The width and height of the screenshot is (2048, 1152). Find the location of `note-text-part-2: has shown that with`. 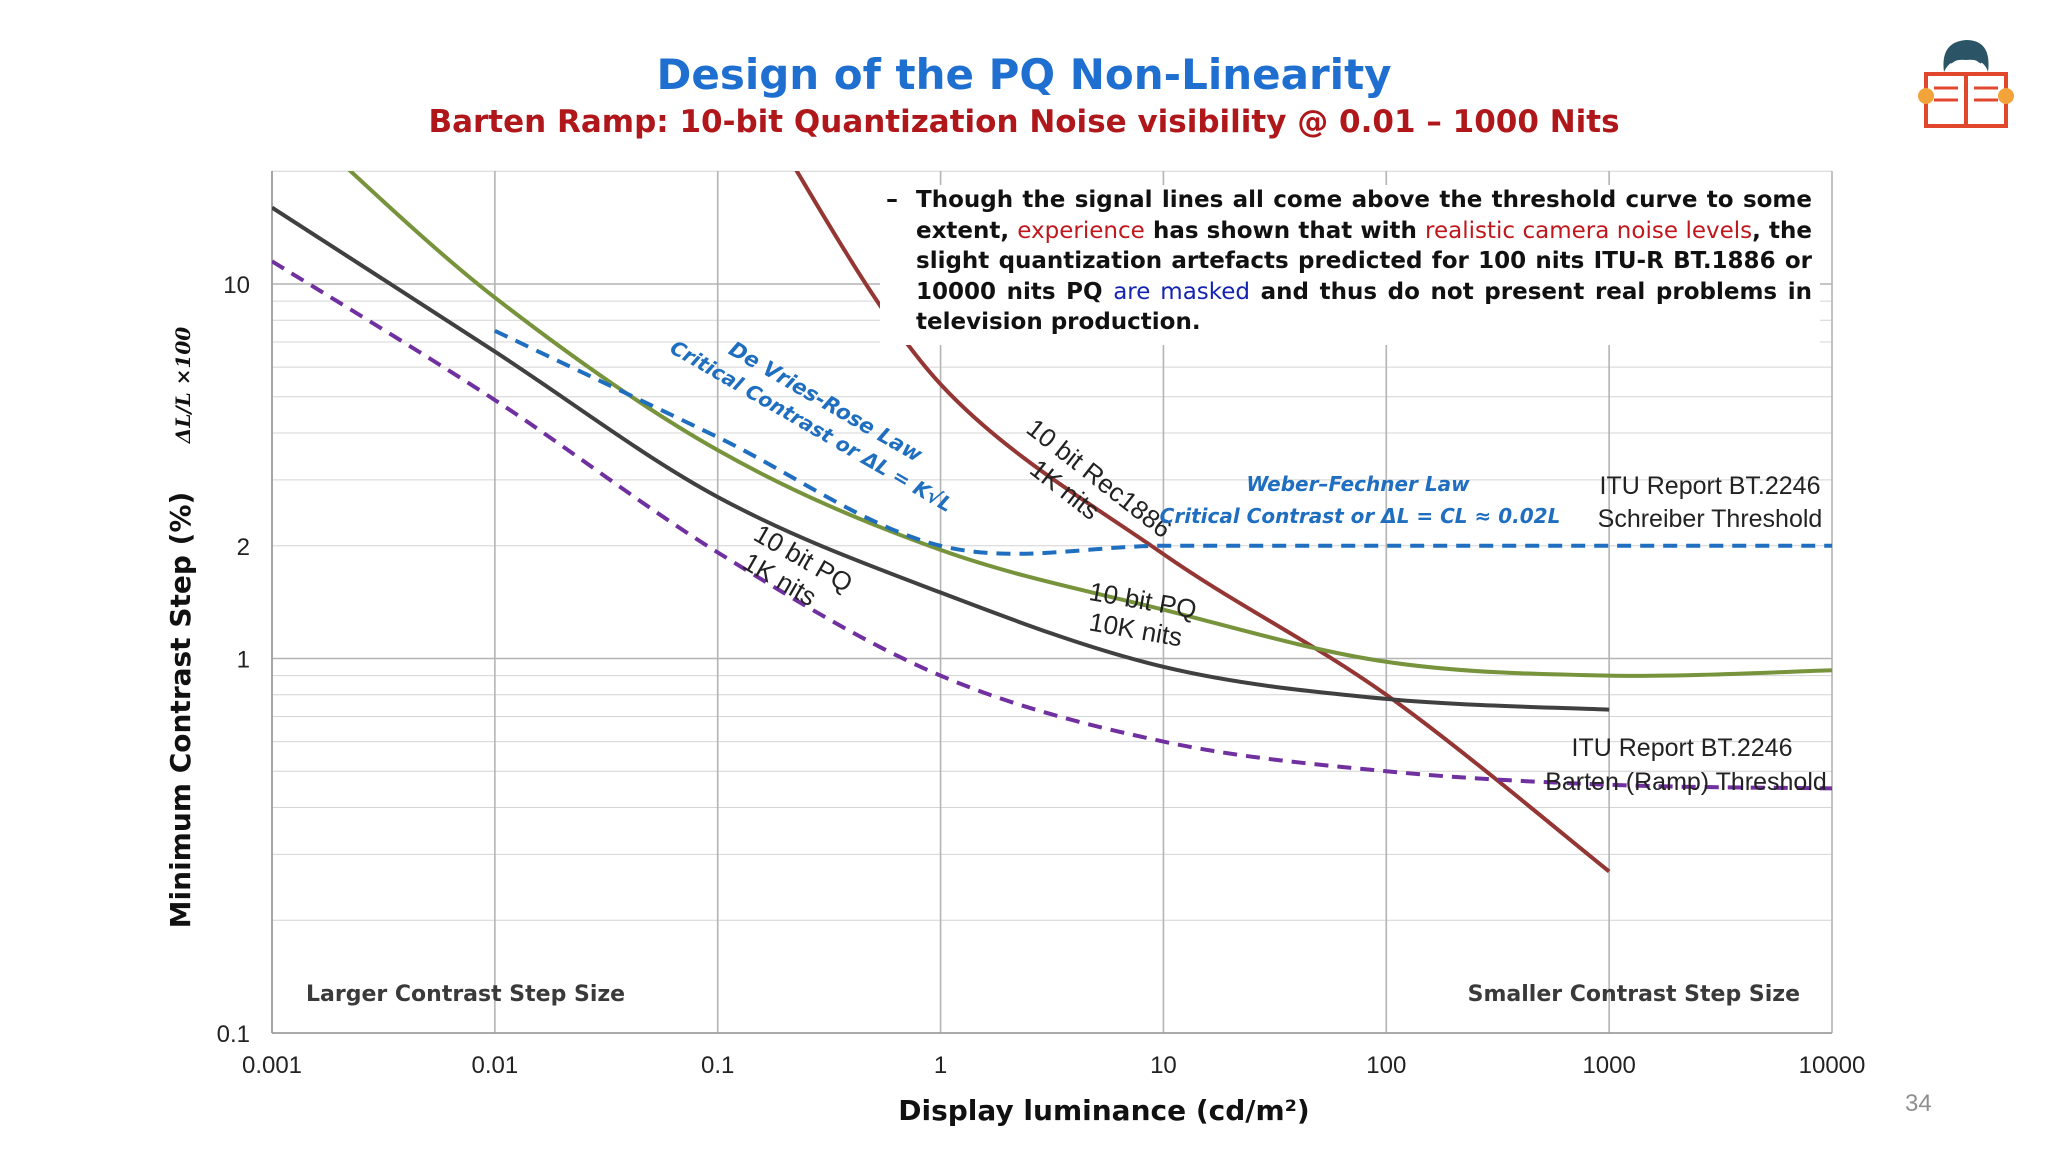

note-text-part-2: has shown that with is located at coordinates (1285, 230).